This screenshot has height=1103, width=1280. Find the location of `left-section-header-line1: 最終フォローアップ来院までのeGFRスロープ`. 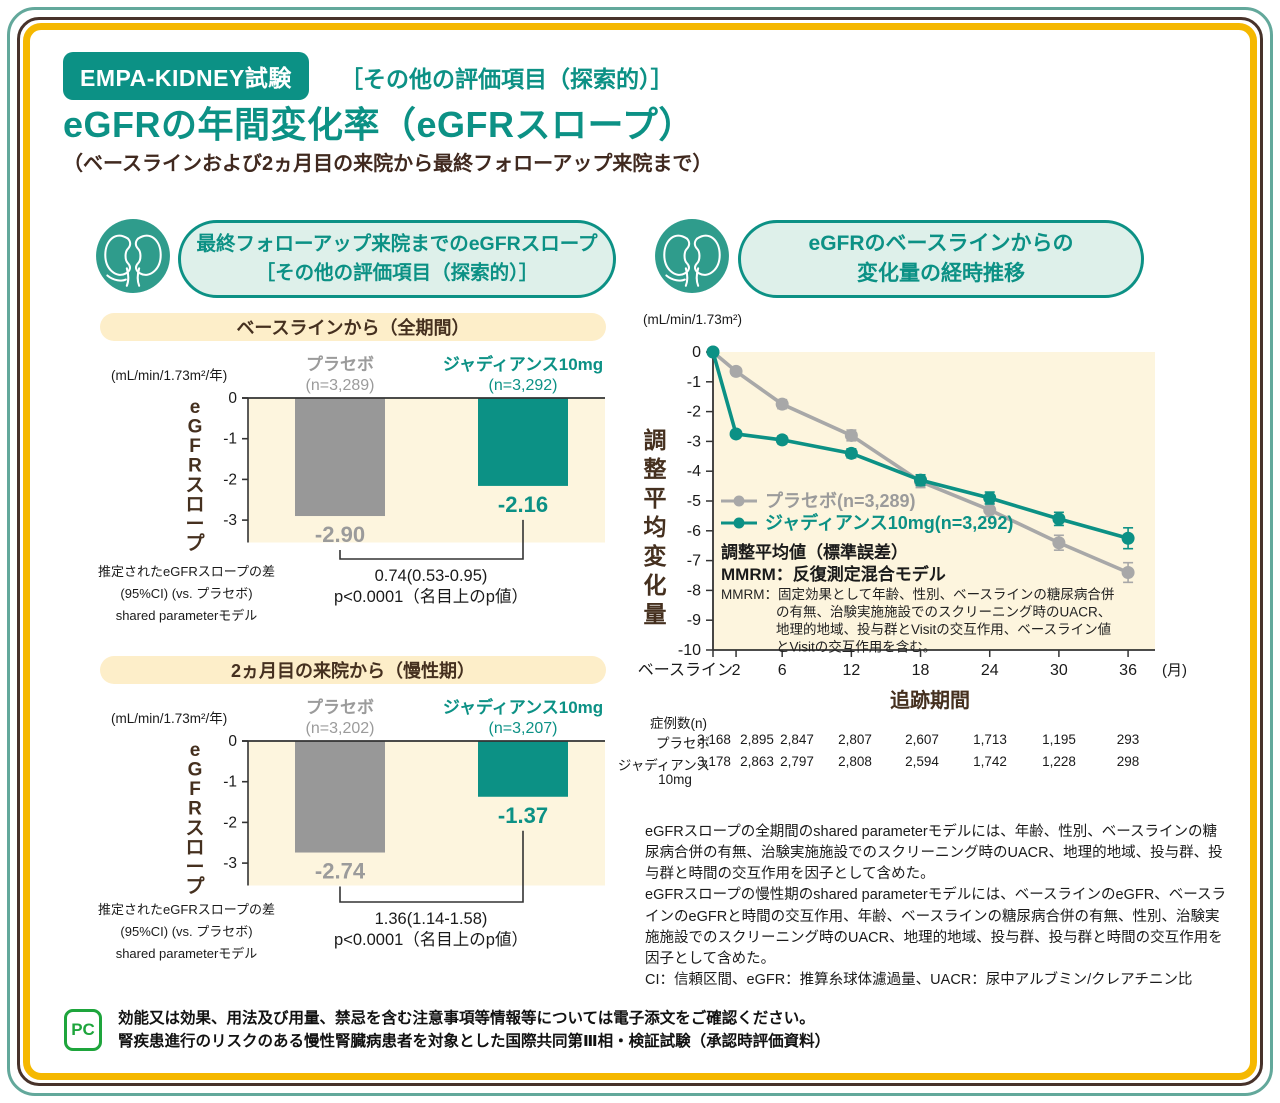

left-section-header-line1: 最終フォローアップ来院までのeGFRスロープ is located at coordinates (397, 243).